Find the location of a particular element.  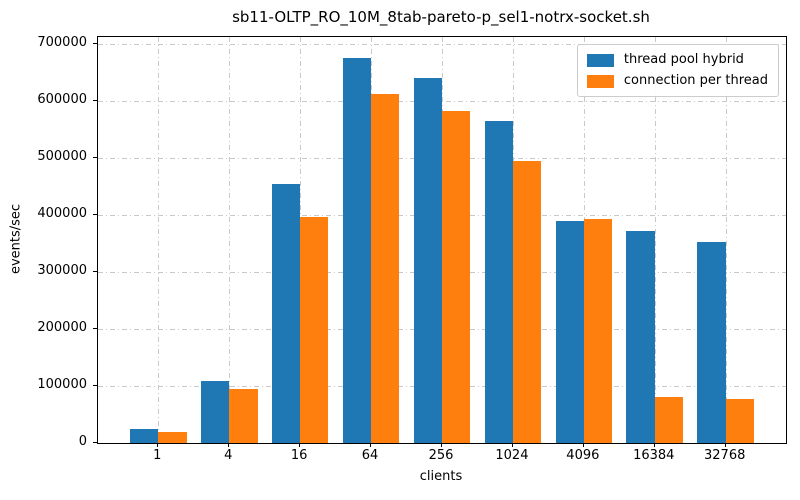

x-tick-label: 256 is located at coordinates (441, 455).